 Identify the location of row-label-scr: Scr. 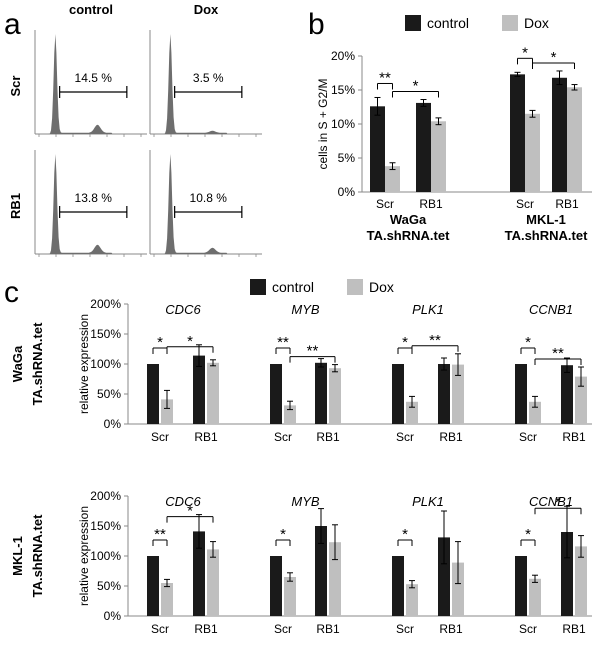
(15, 86).